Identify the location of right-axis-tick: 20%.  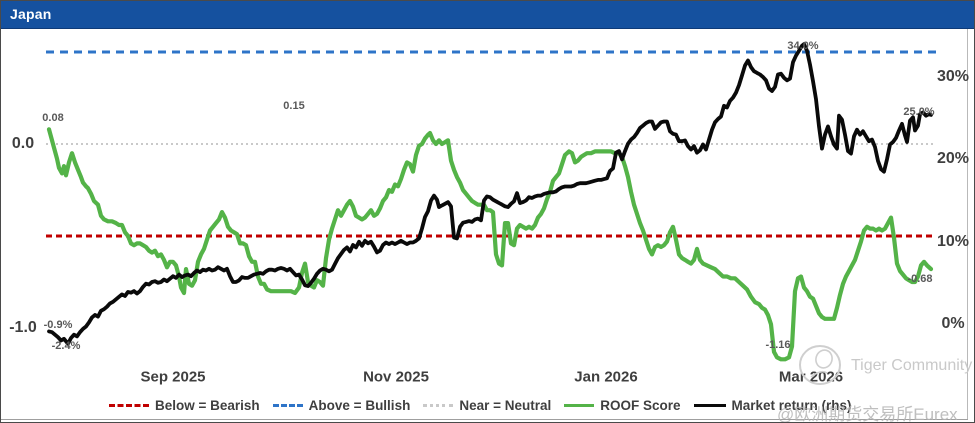
(953, 159).